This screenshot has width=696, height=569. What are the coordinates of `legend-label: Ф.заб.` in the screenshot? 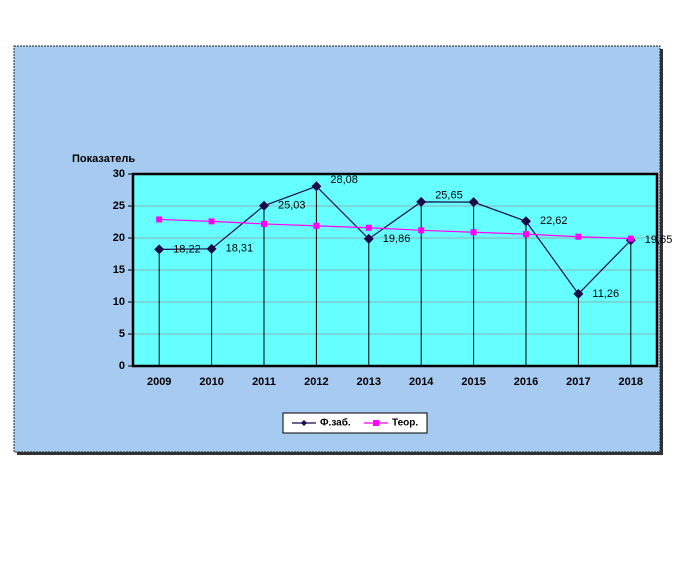 It's located at (335, 423).